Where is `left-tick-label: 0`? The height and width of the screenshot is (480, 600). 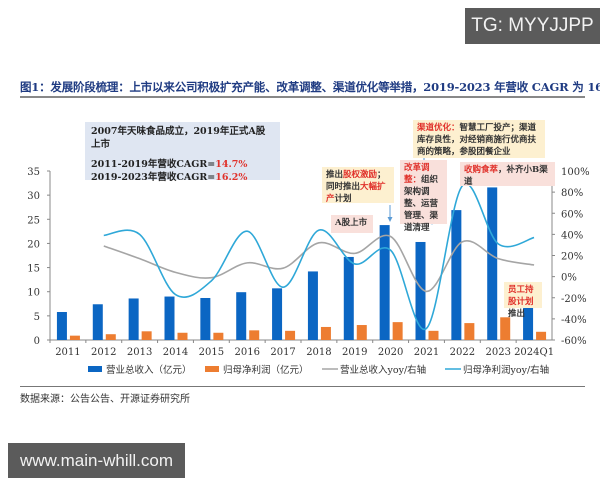 left-tick-label: 0 is located at coordinates (37, 341).